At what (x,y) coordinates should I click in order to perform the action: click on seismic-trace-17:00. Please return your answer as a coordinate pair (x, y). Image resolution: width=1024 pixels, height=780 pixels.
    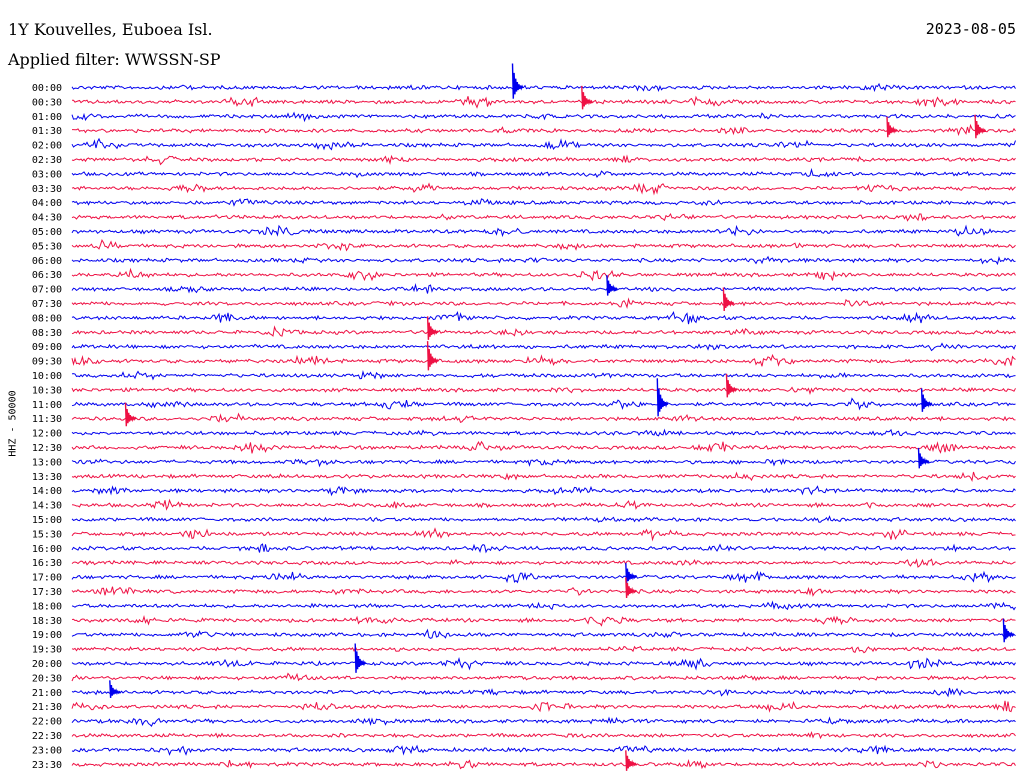
    Looking at the image, I should click on (543, 577).